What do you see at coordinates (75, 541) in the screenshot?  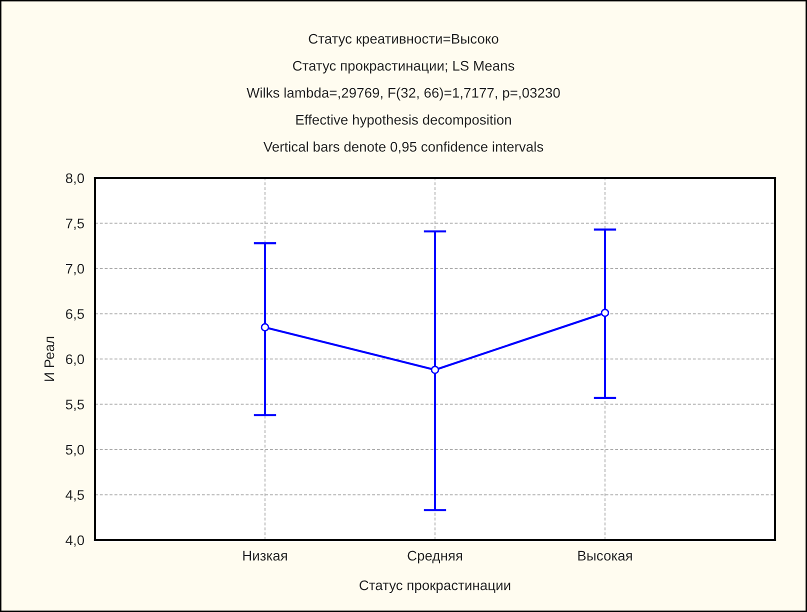 I see `y-tick-label: 4,0` at bounding box center [75, 541].